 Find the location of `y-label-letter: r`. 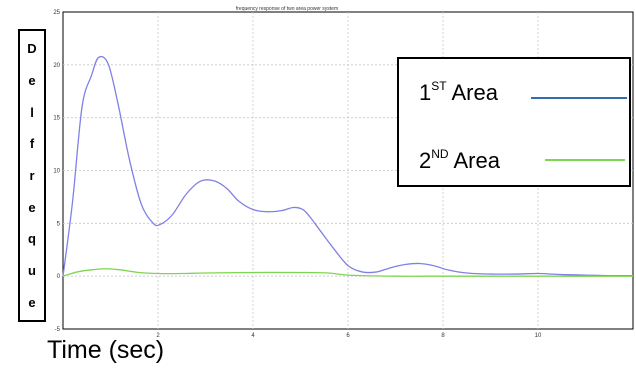

y-label-letter: r is located at coordinates (32, 175).